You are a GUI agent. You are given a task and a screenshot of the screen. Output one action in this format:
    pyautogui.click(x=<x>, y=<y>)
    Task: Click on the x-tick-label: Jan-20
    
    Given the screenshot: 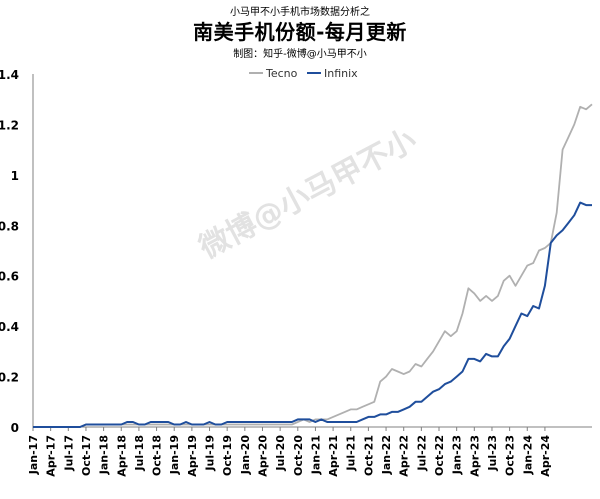 What is the action you would take?
    pyautogui.click(x=245, y=455)
    